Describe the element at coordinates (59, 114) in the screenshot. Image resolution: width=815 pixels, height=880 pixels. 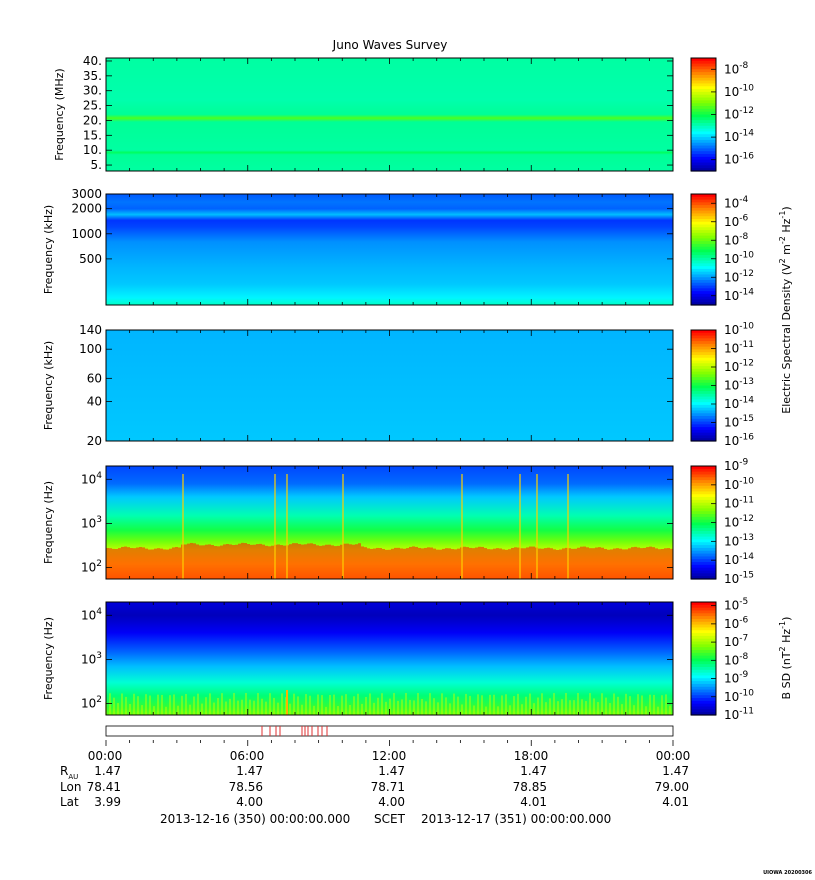
I see `y-axis-label: Frequency (MHz)` at that location.